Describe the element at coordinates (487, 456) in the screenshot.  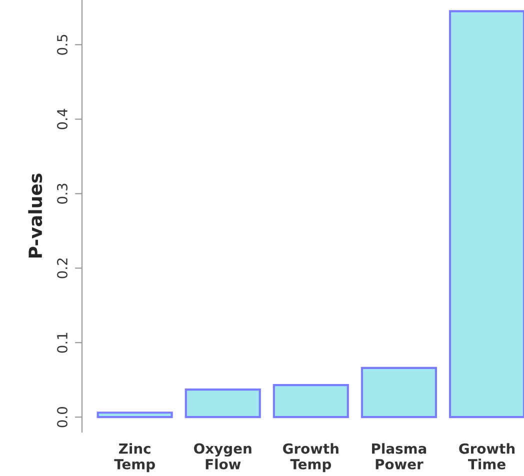
I see `x-tick-label: Growth Time` at that location.